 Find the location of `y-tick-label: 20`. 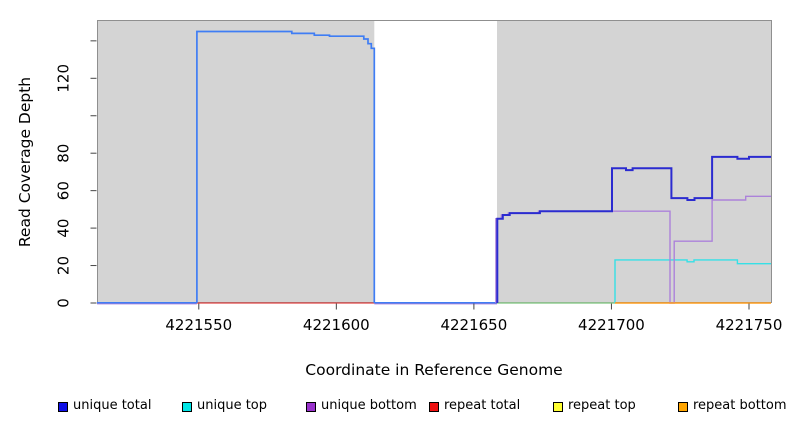

y-tick-label: 20 is located at coordinates (64, 265).